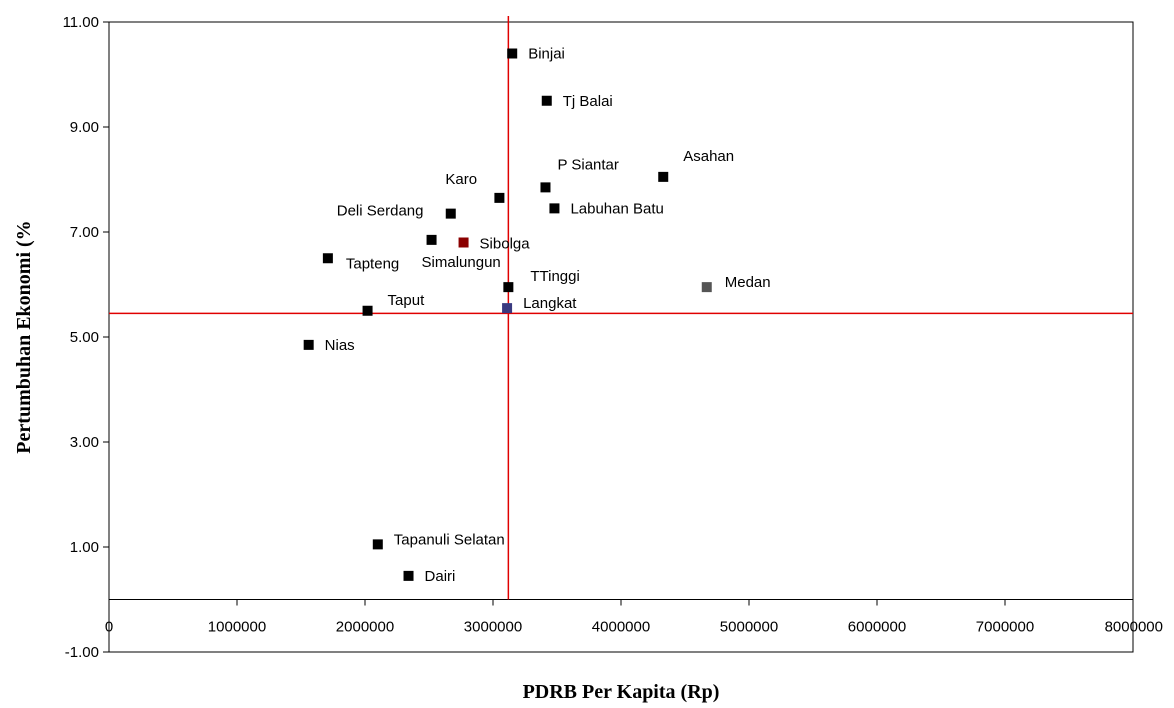 This screenshot has width=1174, height=708. What do you see at coordinates (380, 211) in the screenshot?
I see `data-point-label: Deli Serdang` at bounding box center [380, 211].